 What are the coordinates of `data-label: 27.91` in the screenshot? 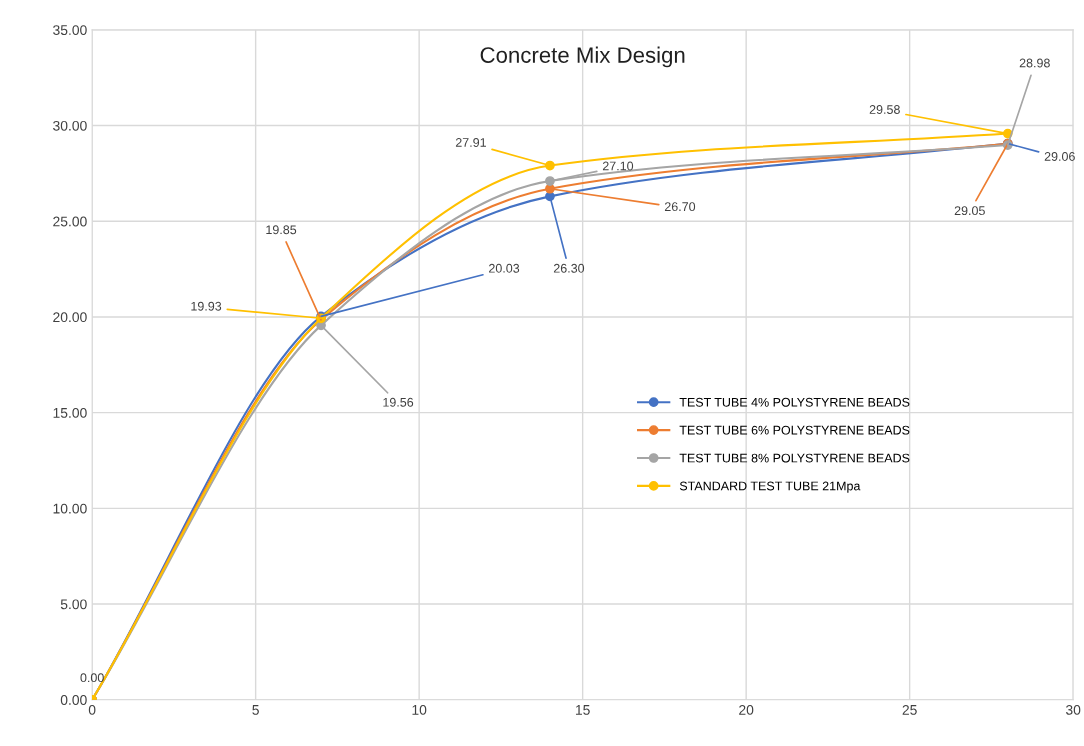 It's located at (470, 142).